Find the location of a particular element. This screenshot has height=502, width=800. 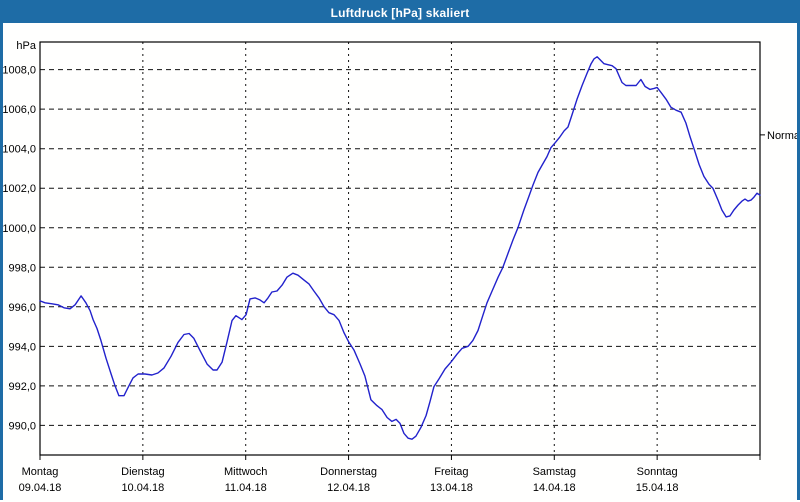

y-tick-label: 998,0 is located at coordinates (22, 268).